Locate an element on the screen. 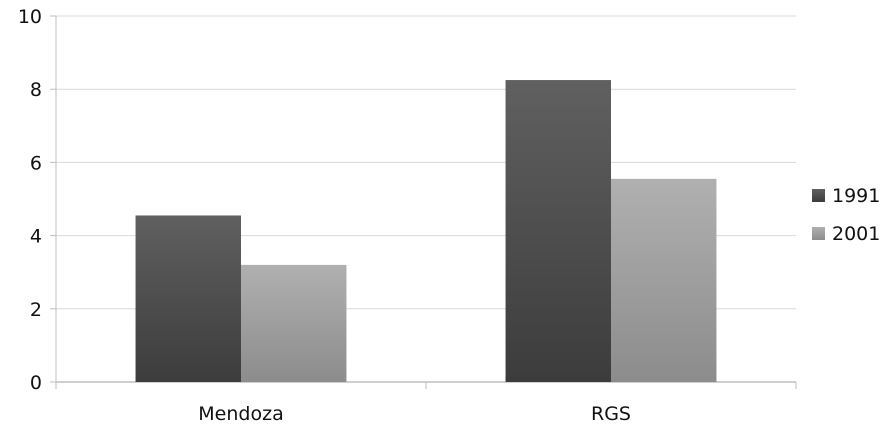 The width and height of the screenshot is (884, 429). y-tick-label: 4 is located at coordinates (36, 237).